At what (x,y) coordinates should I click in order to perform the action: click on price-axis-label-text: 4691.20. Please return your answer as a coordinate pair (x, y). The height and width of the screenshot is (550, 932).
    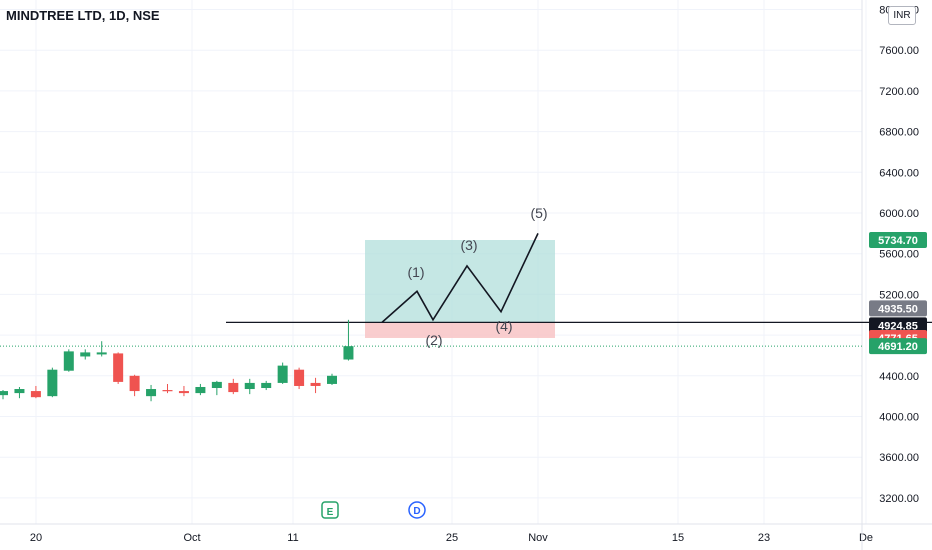
    Looking at the image, I should click on (898, 347).